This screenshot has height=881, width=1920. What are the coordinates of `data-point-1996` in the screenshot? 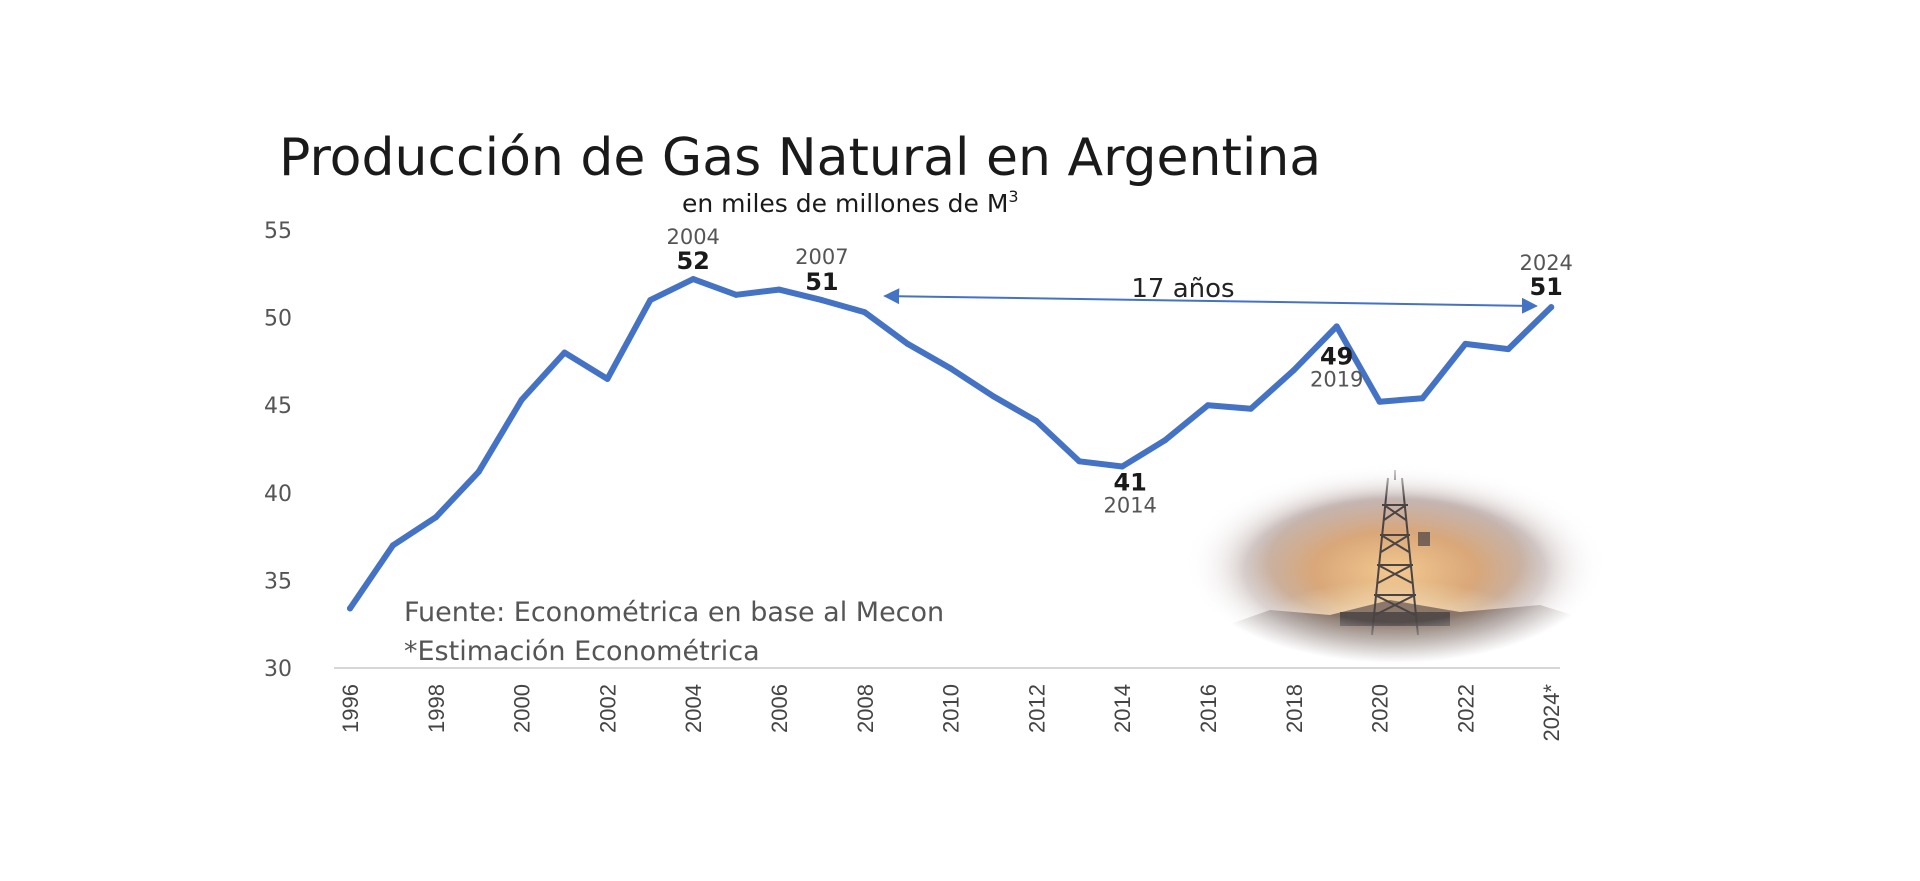 It's located at (350, 608).